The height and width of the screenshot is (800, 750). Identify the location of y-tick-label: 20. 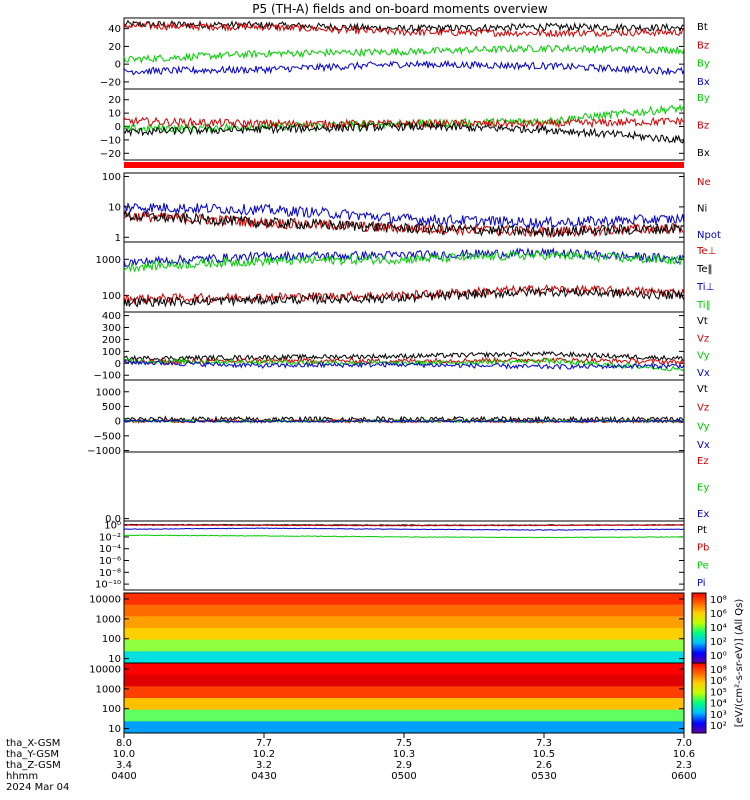
(114, 47).